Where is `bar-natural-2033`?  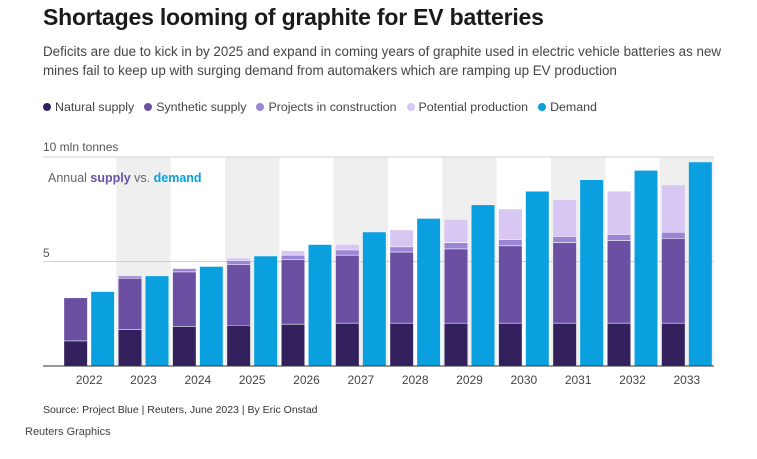 bar-natural-2033 is located at coordinates (673, 344).